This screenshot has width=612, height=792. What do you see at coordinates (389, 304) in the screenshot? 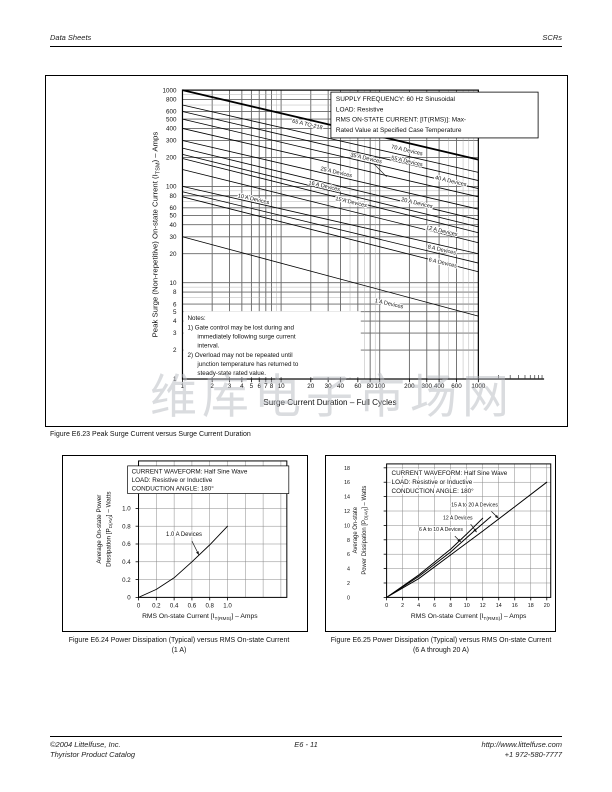
I see `svg-text: 1 A Devices` at bounding box center [389, 304].